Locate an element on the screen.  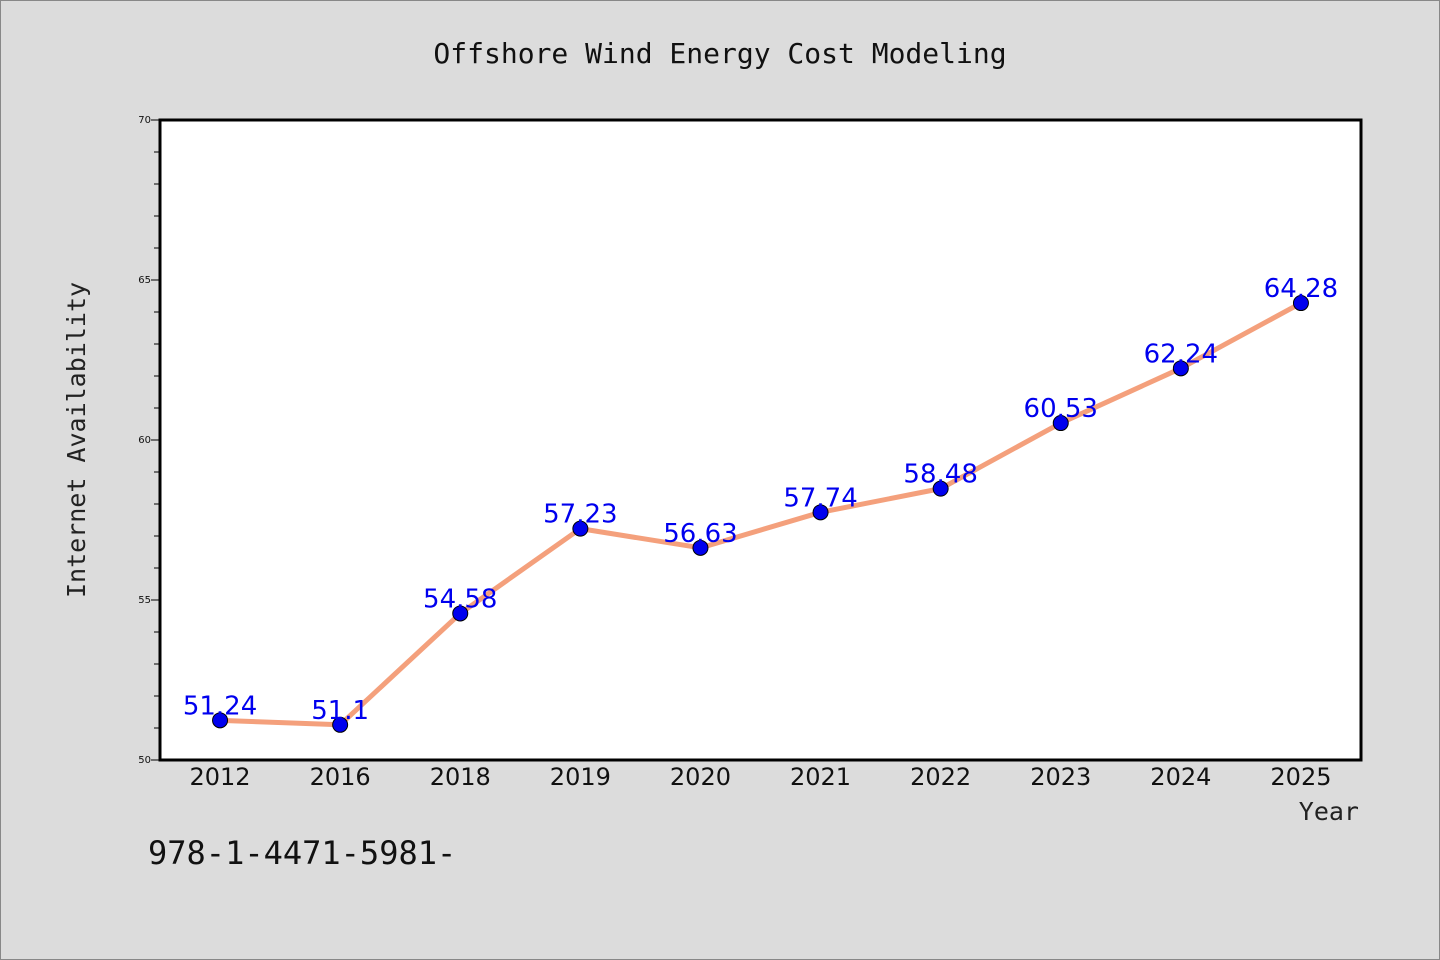
y-tick-label: 60 is located at coordinates (144, 440).